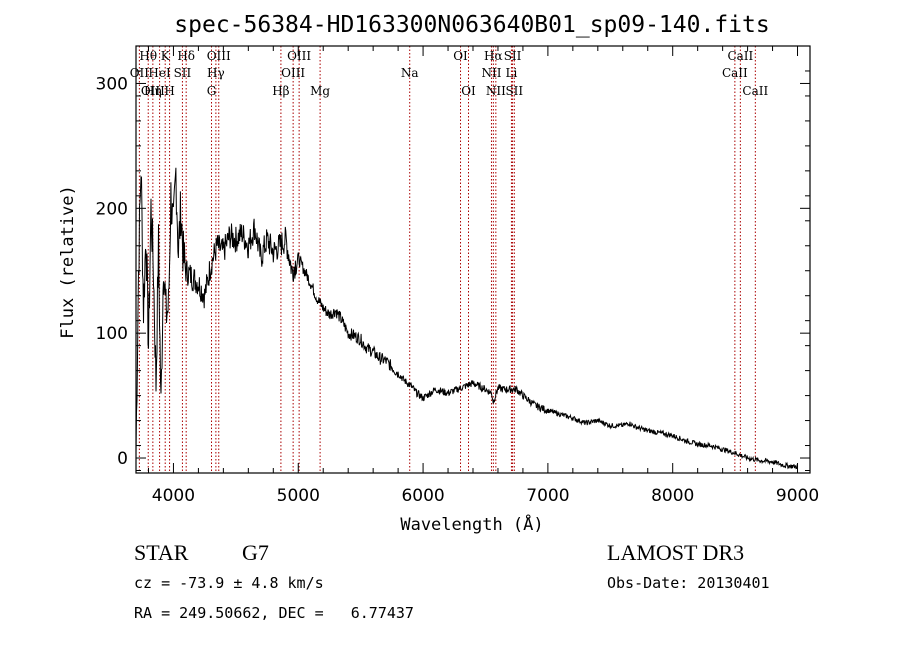 This screenshot has width=900, height=649. What do you see at coordinates (410, 73) in the screenshot?
I see `spectral-line-label: Na` at bounding box center [410, 73].